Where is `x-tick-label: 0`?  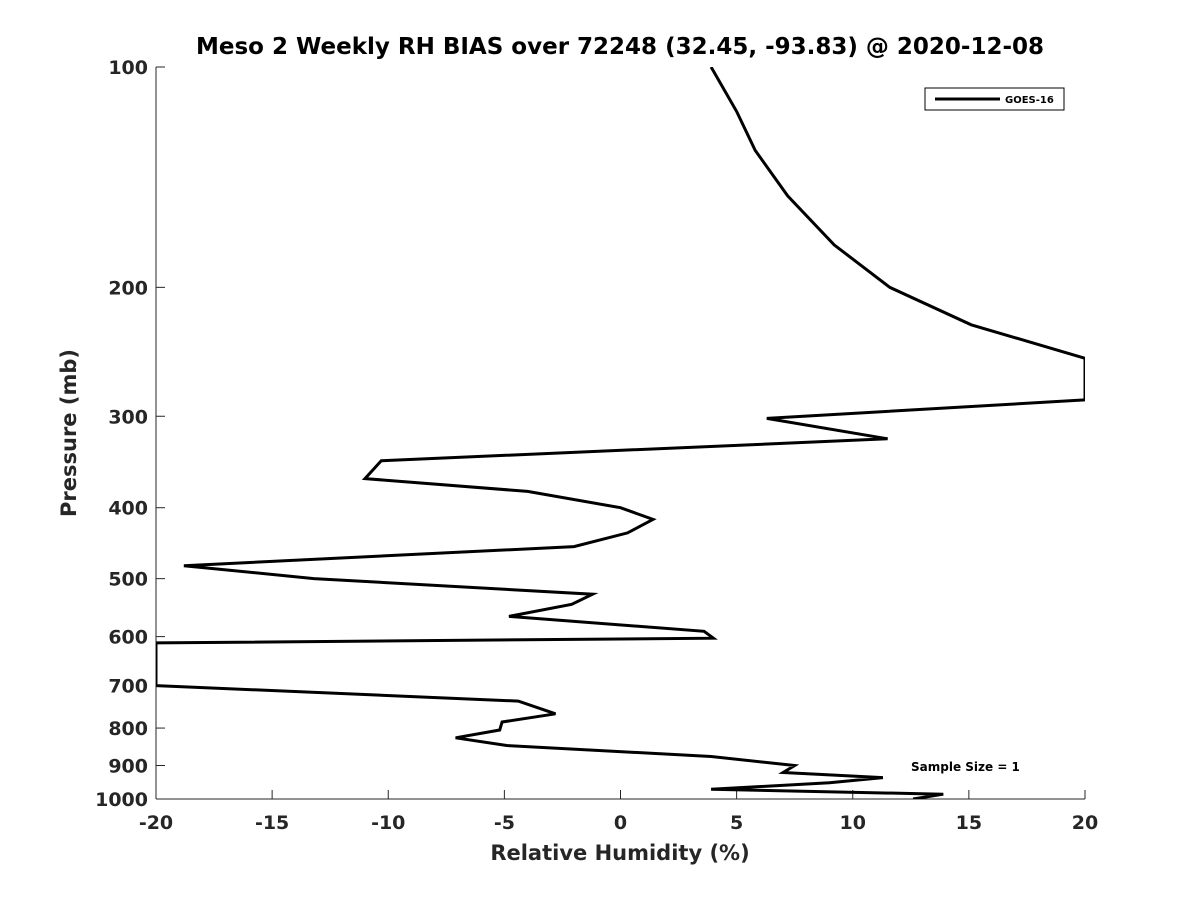
x-tick-label: 0 is located at coordinates (620, 823).